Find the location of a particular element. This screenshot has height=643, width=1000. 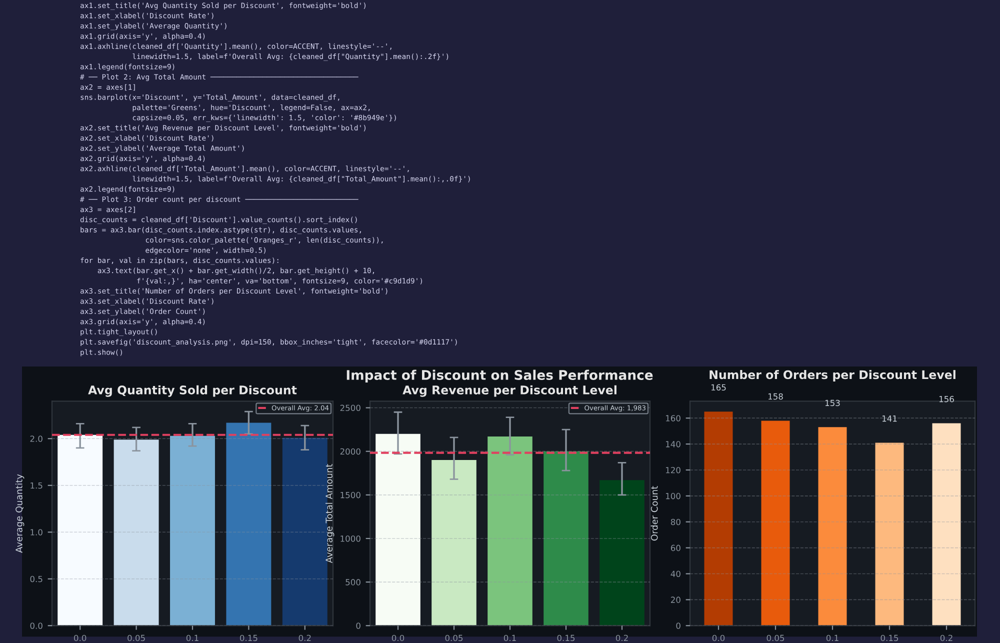

y-tick-label: 2000 is located at coordinates (350, 451).